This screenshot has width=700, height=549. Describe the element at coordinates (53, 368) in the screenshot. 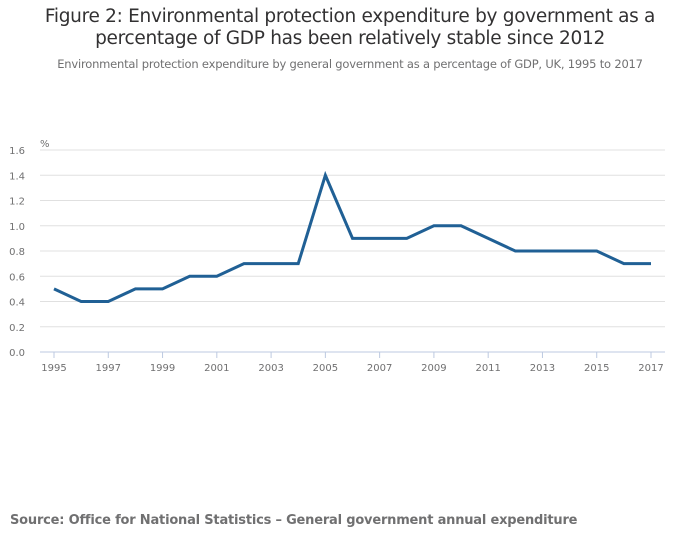

I see `x-tick-label: 1995` at that location.